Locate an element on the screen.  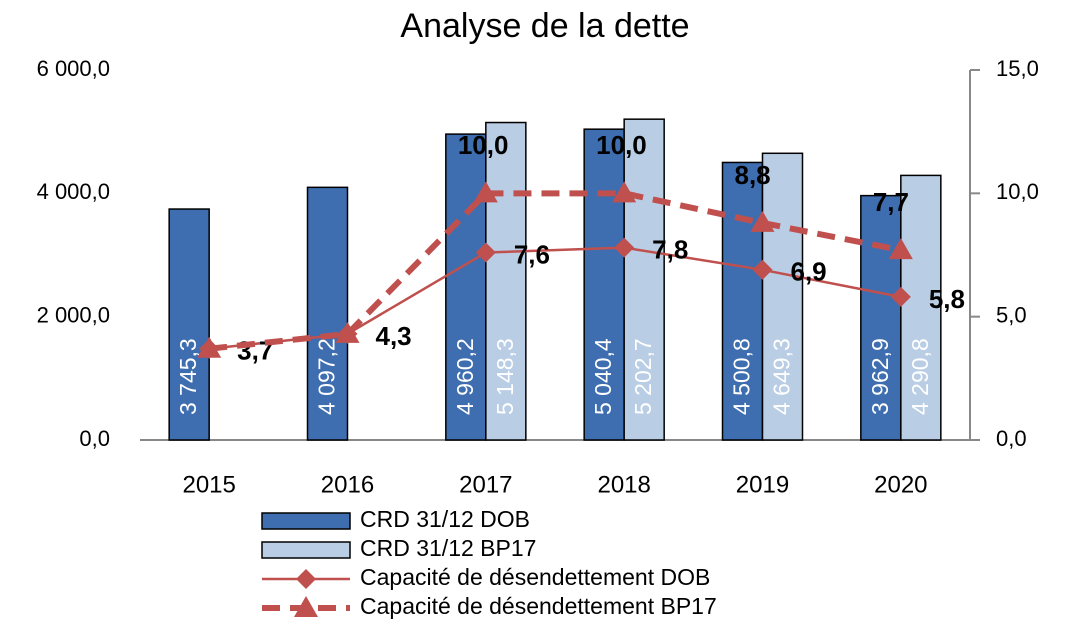
line-label: 7,7 is located at coordinates (891, 202).